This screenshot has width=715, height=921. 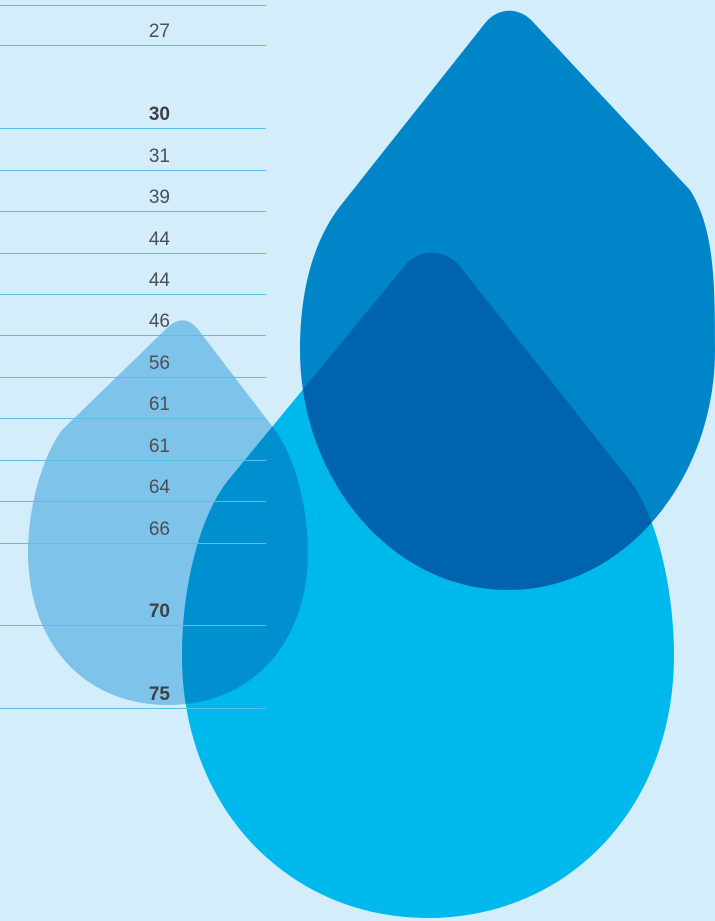 What do you see at coordinates (133, 482) in the screenshot?
I see `table-row: 64` at bounding box center [133, 482].